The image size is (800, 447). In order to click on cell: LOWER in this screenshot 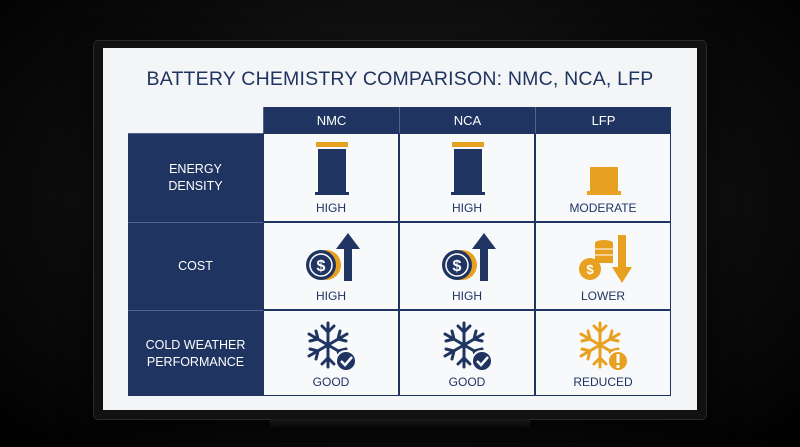, I will do `click(603, 266)`.